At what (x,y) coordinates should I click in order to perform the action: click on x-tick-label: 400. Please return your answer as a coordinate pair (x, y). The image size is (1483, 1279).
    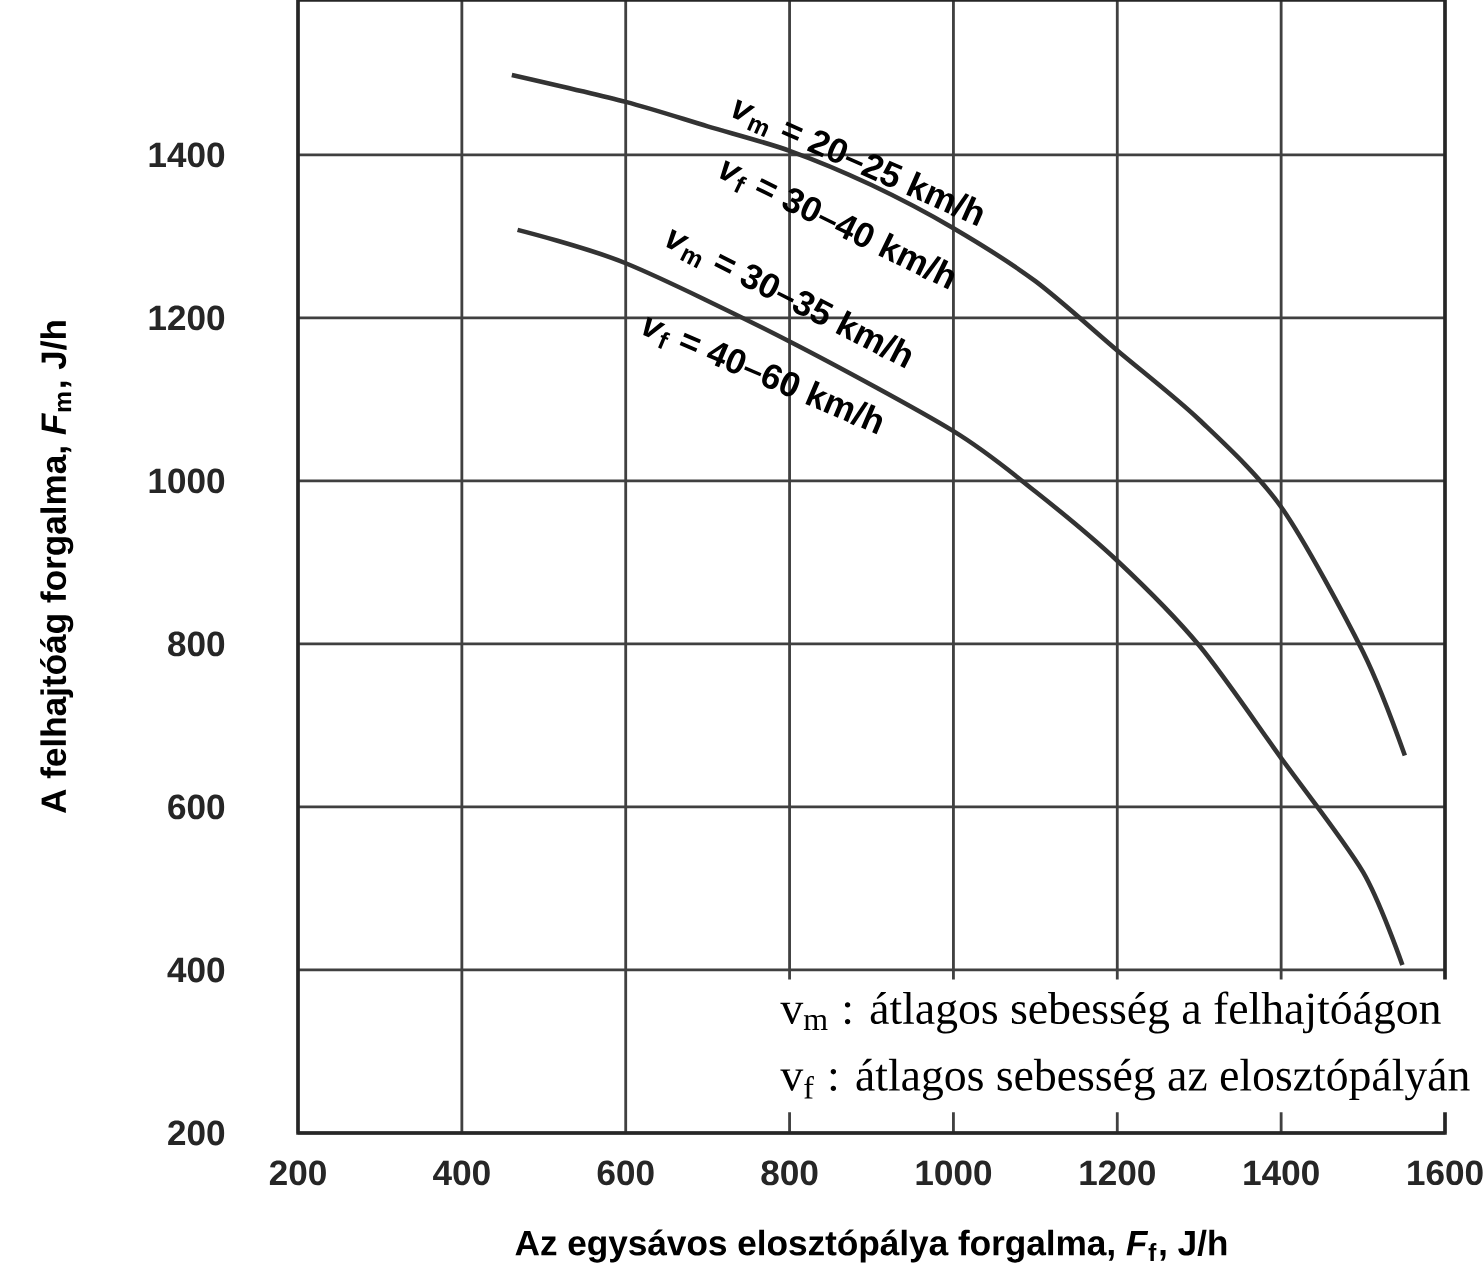
    Looking at the image, I should click on (461, 1173).